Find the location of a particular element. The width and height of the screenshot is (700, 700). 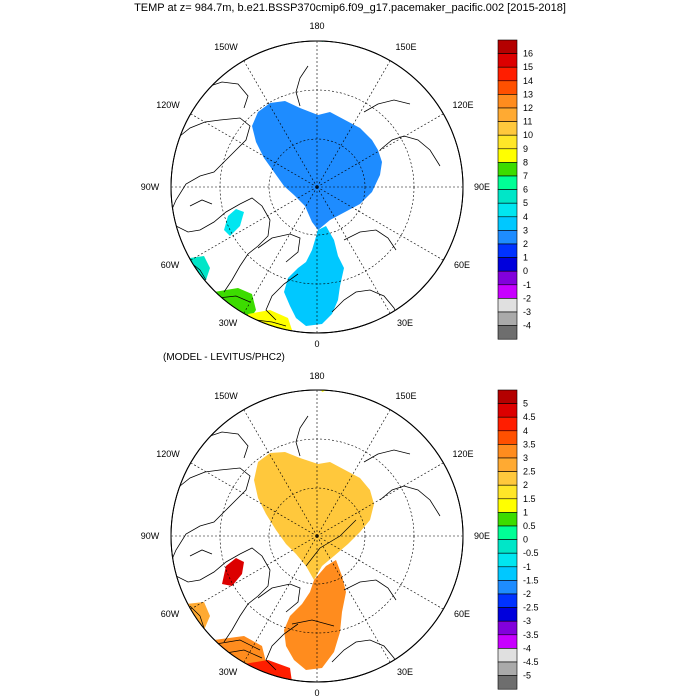

bottom-colorbar-tick-label: -4.5 is located at coordinates (531, 662).